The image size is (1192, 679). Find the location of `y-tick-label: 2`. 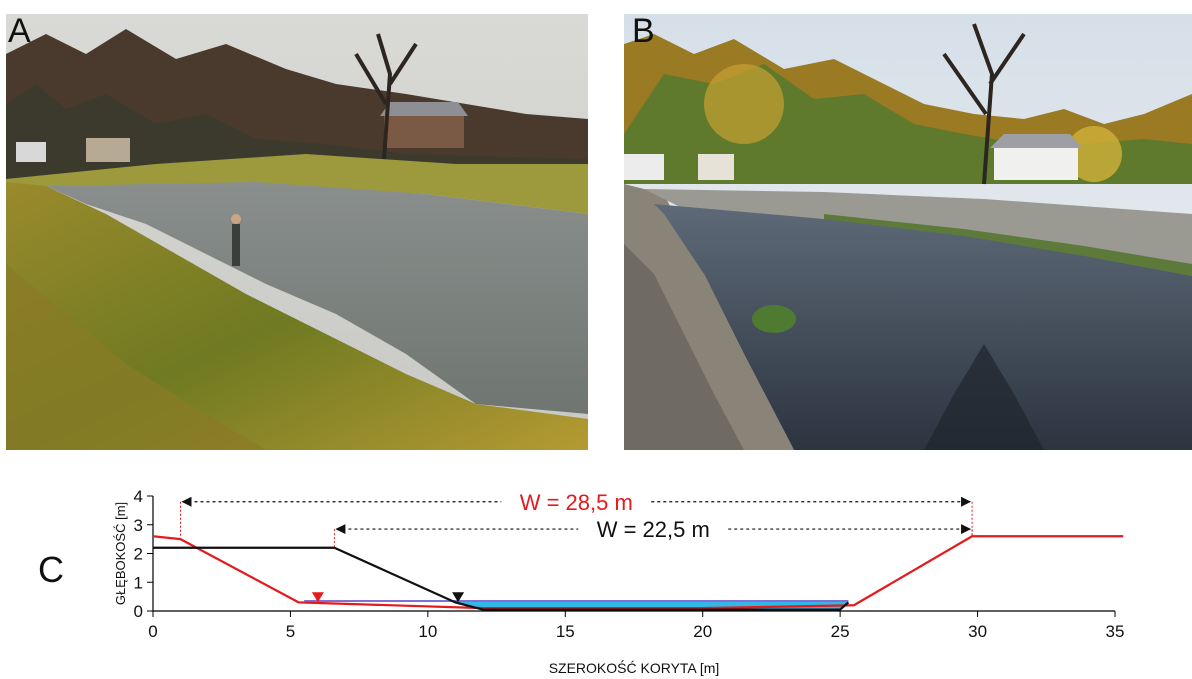

y-tick-label: 2 is located at coordinates (138, 554).